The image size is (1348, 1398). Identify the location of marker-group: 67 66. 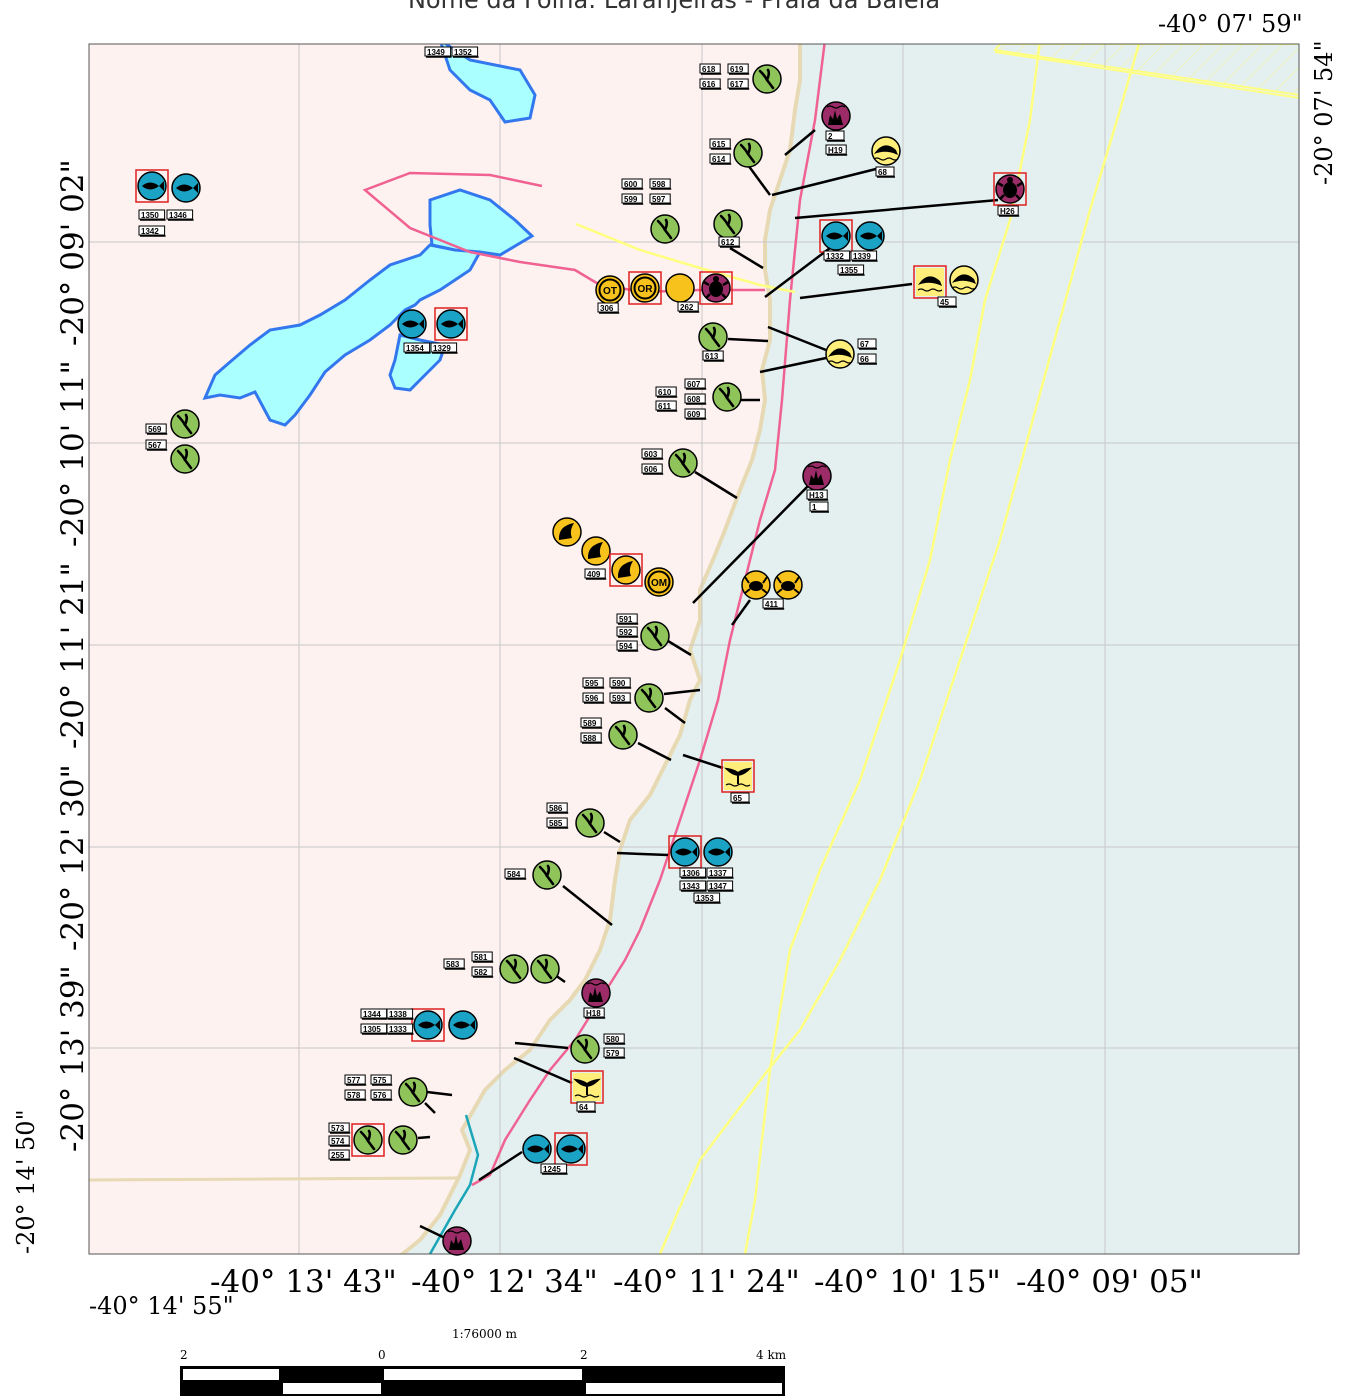
(851, 353).